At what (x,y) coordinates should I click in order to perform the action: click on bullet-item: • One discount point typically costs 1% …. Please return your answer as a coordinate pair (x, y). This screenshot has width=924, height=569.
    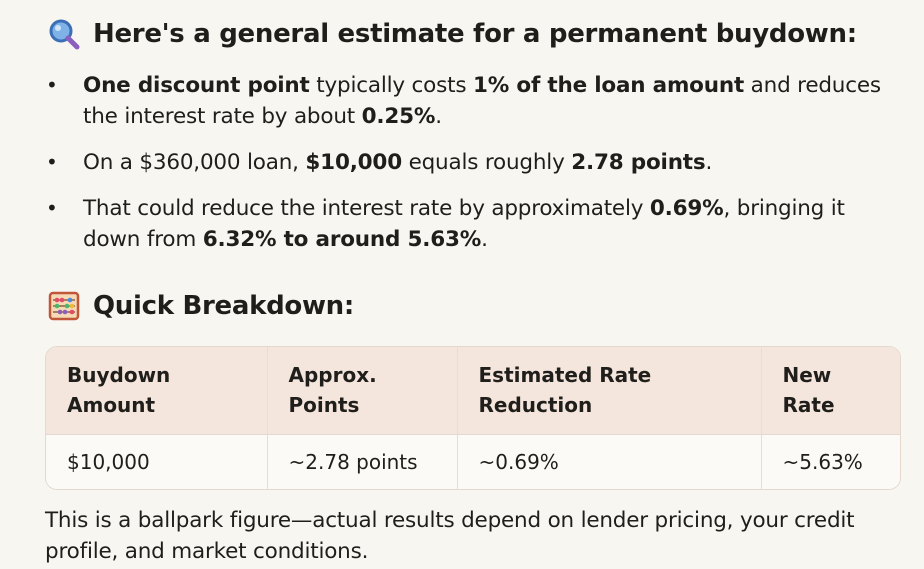
    Looking at the image, I should click on (474, 101).